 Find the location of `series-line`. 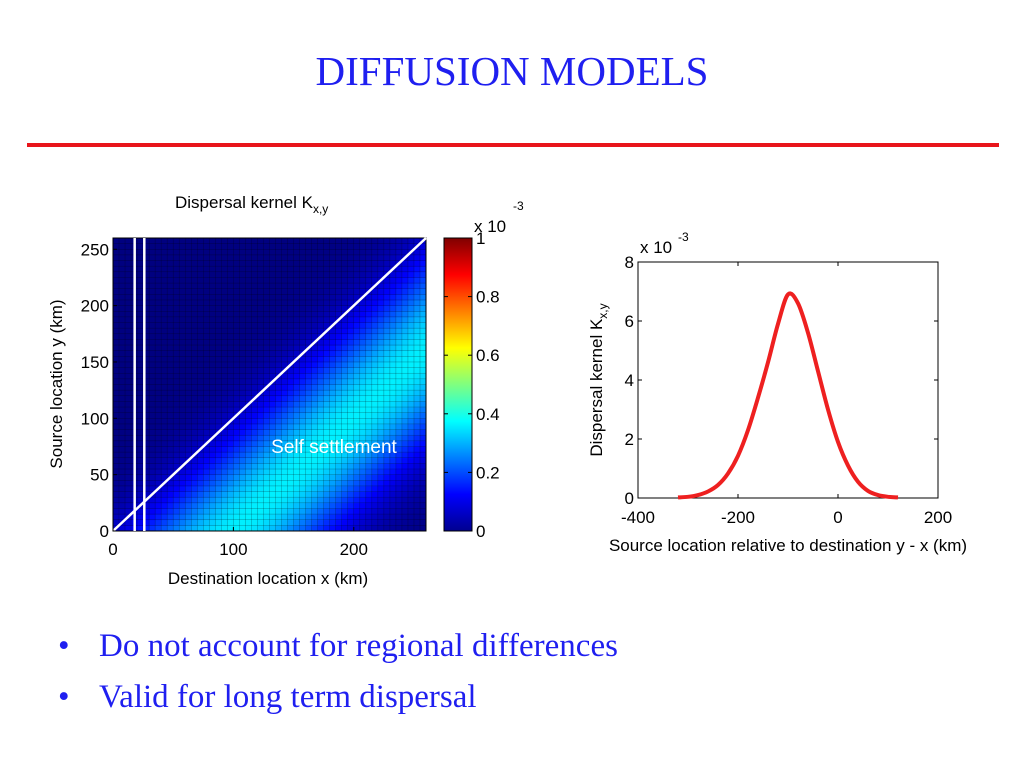

series-line is located at coordinates (788, 395).